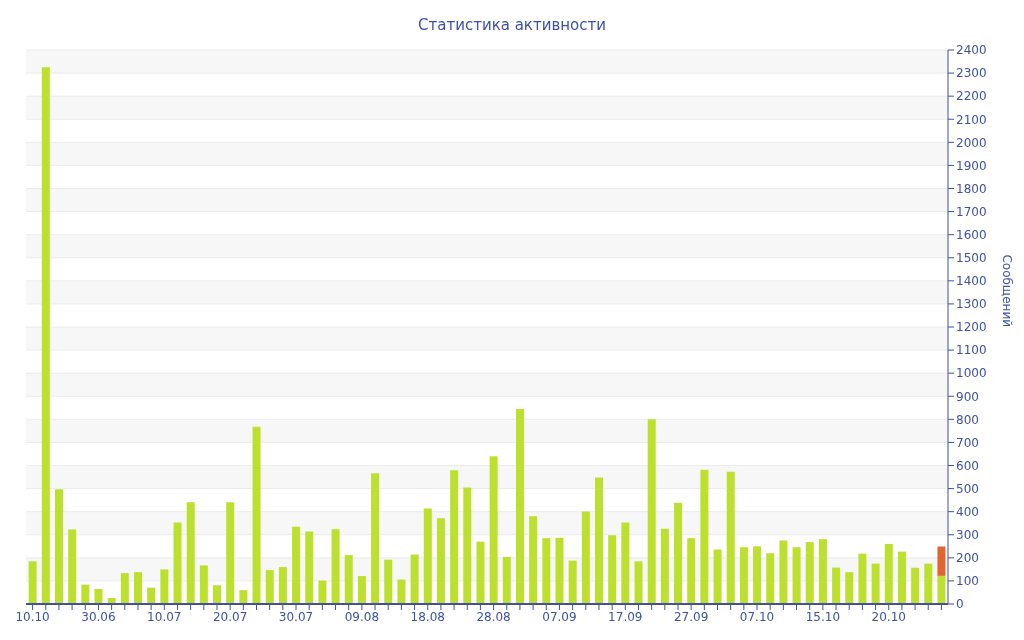 This screenshot has height=640, width=1024. What do you see at coordinates (971, 258) in the screenshot?
I see `y-tick-label: 1500` at bounding box center [971, 258].